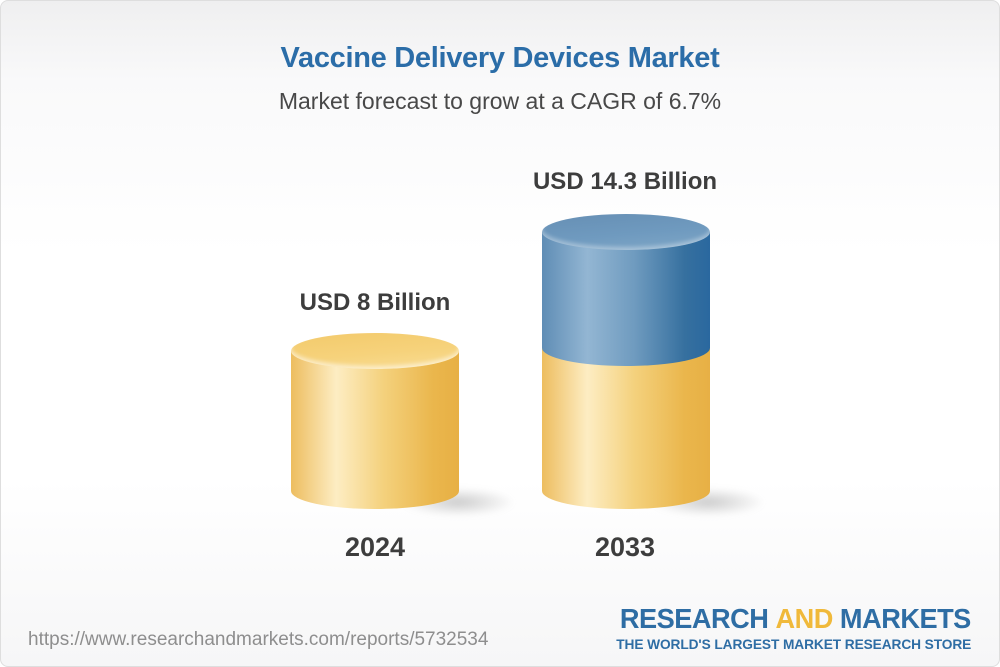  Describe the element at coordinates (500, 58) in the screenshot. I see `chart-title: Vaccine Delivery Devices Market` at that location.